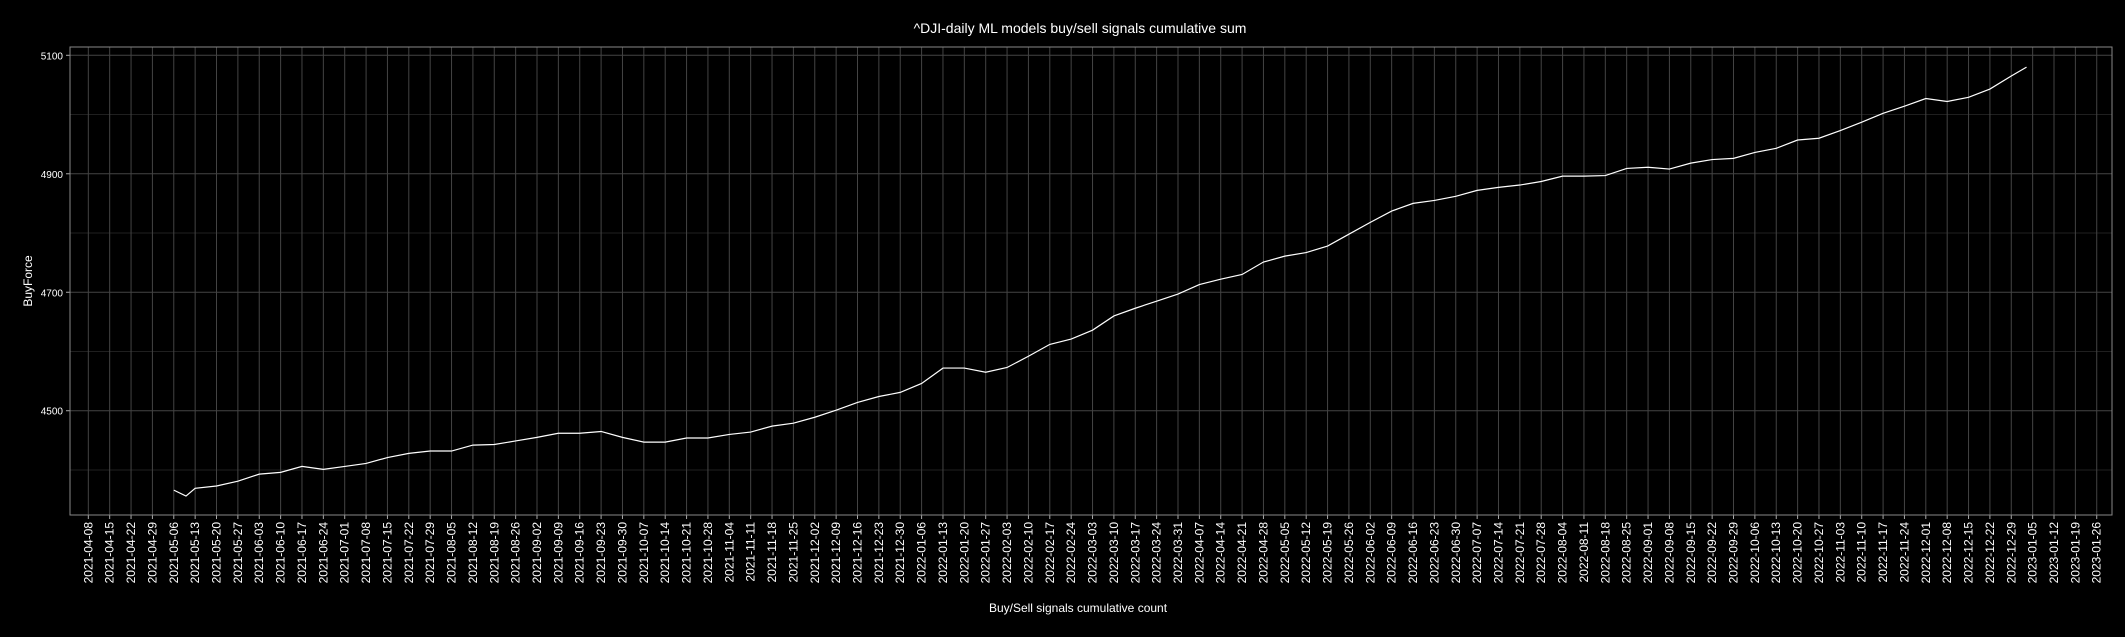 The width and height of the screenshot is (2125, 637). What do you see at coordinates (1392, 553) in the screenshot?
I see `x-tick-label: 2022-06-09` at bounding box center [1392, 553].